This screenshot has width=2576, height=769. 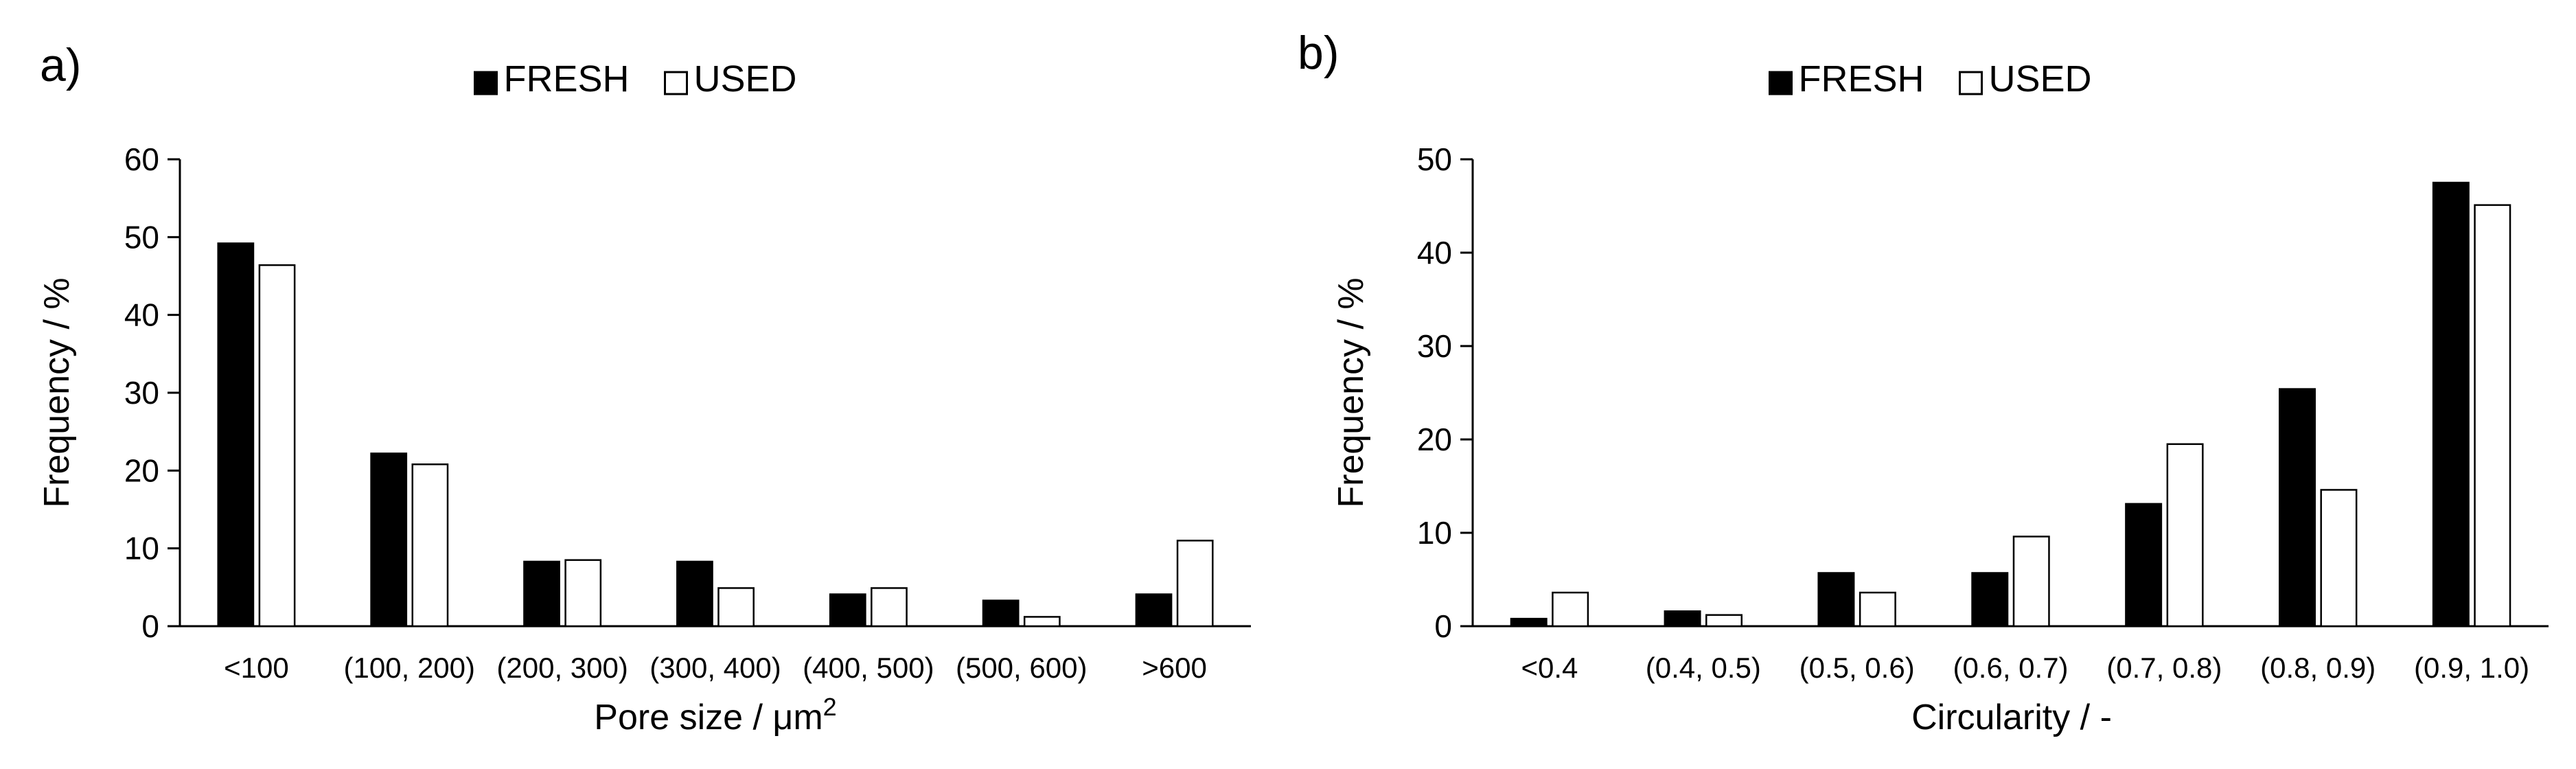 I want to click on x-category-label: <100, so click(x=256, y=668).